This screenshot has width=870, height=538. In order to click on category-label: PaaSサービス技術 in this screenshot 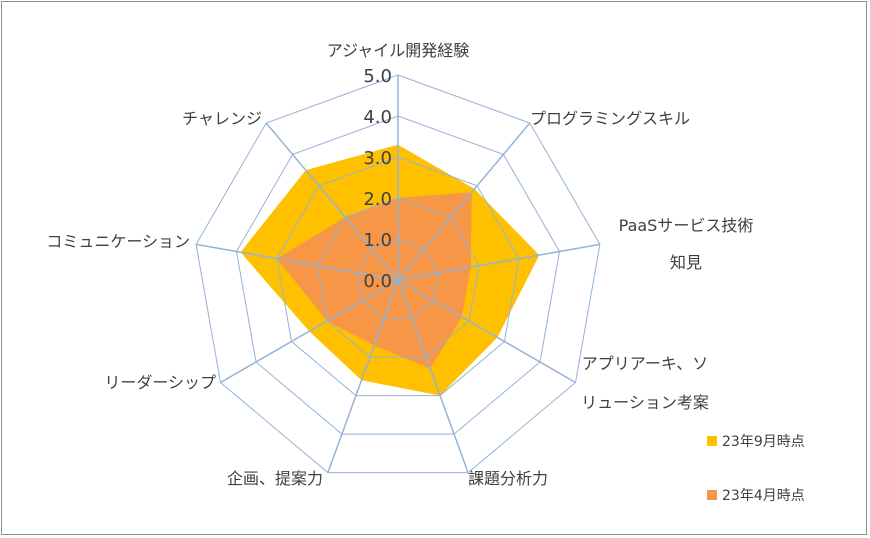, I will do `click(686, 225)`.